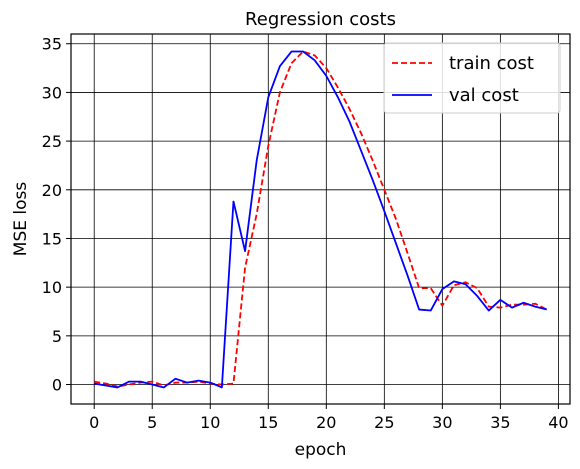 The width and height of the screenshot is (580, 469). I want to click on legend-label-train-cost: train cost, so click(491, 63).